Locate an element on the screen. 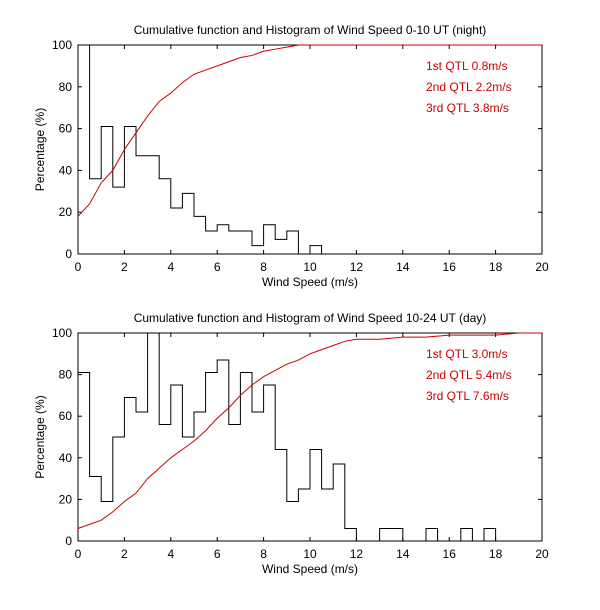 The height and width of the screenshot is (610, 600). quartile-annotation: 2nd QTL 5.4m/s is located at coordinates (469, 375).